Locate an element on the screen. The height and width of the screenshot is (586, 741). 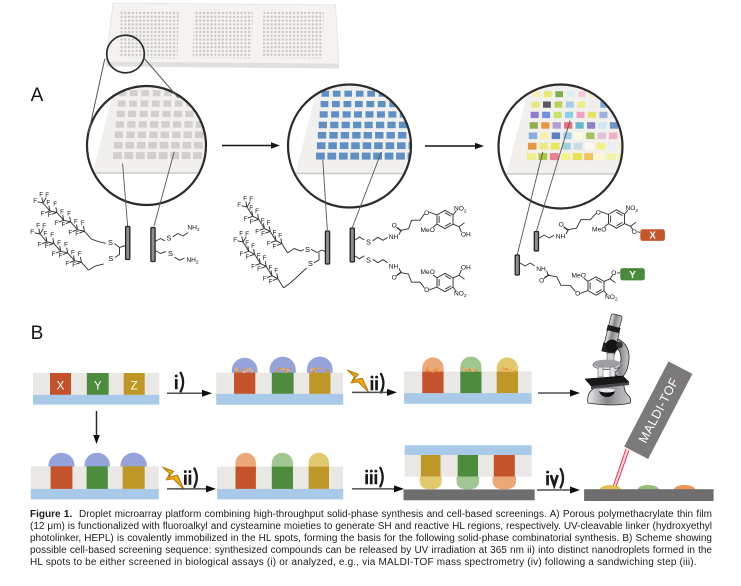
svg-text: B is located at coordinates (37, 333).